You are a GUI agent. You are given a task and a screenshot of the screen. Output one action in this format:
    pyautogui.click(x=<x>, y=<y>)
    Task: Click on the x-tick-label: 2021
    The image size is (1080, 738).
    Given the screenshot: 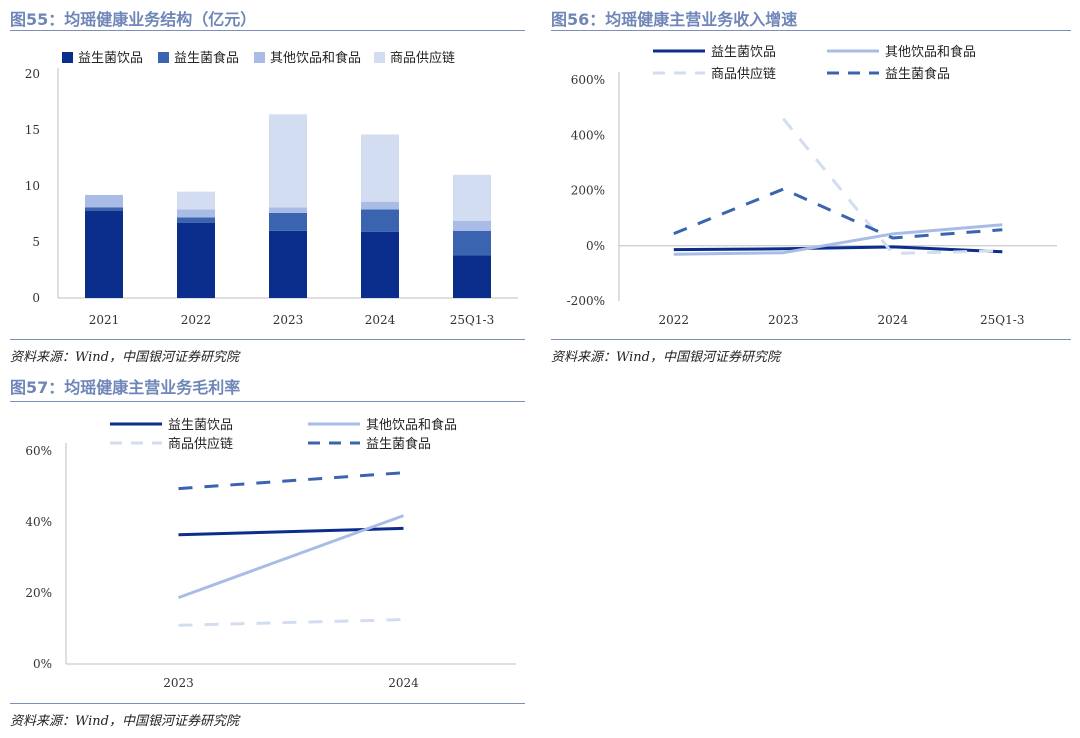 What is the action you would take?
    pyautogui.click(x=104, y=320)
    